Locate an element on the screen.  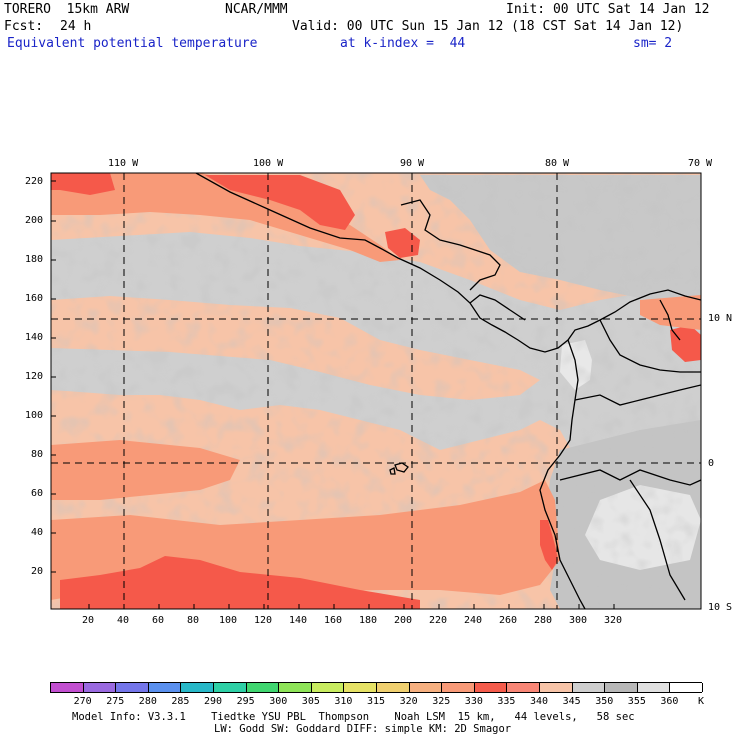
hot-mexico-coast is located at coordinates (83, 184).